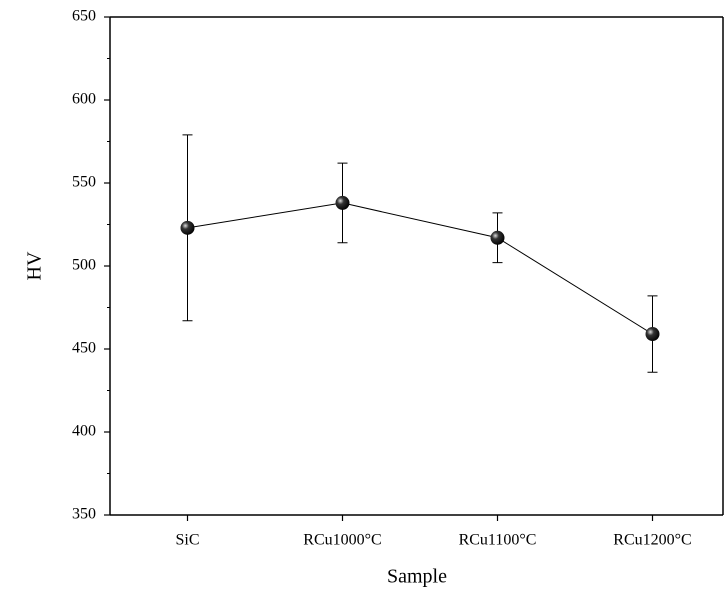 Image resolution: width=724 pixels, height=596 pixels. What do you see at coordinates (420, 268) in the screenshot?
I see `data-line` at bounding box center [420, 268].